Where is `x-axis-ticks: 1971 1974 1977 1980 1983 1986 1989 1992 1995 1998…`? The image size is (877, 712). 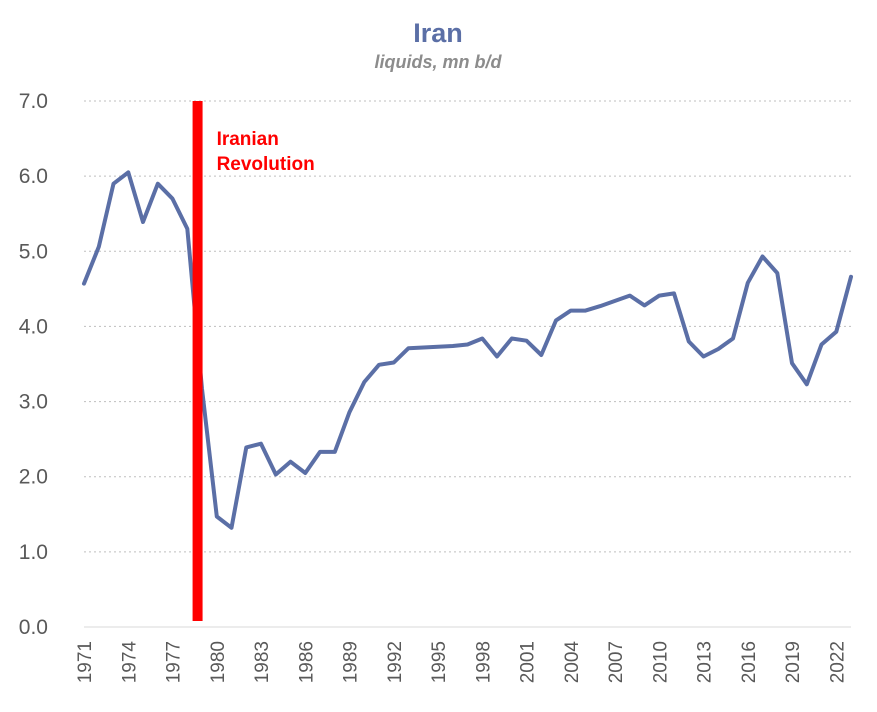 x-axis-ticks: 1971 1974 1977 1980 1983 1986 1989 1992 1995 1998… is located at coordinates (461, 662).